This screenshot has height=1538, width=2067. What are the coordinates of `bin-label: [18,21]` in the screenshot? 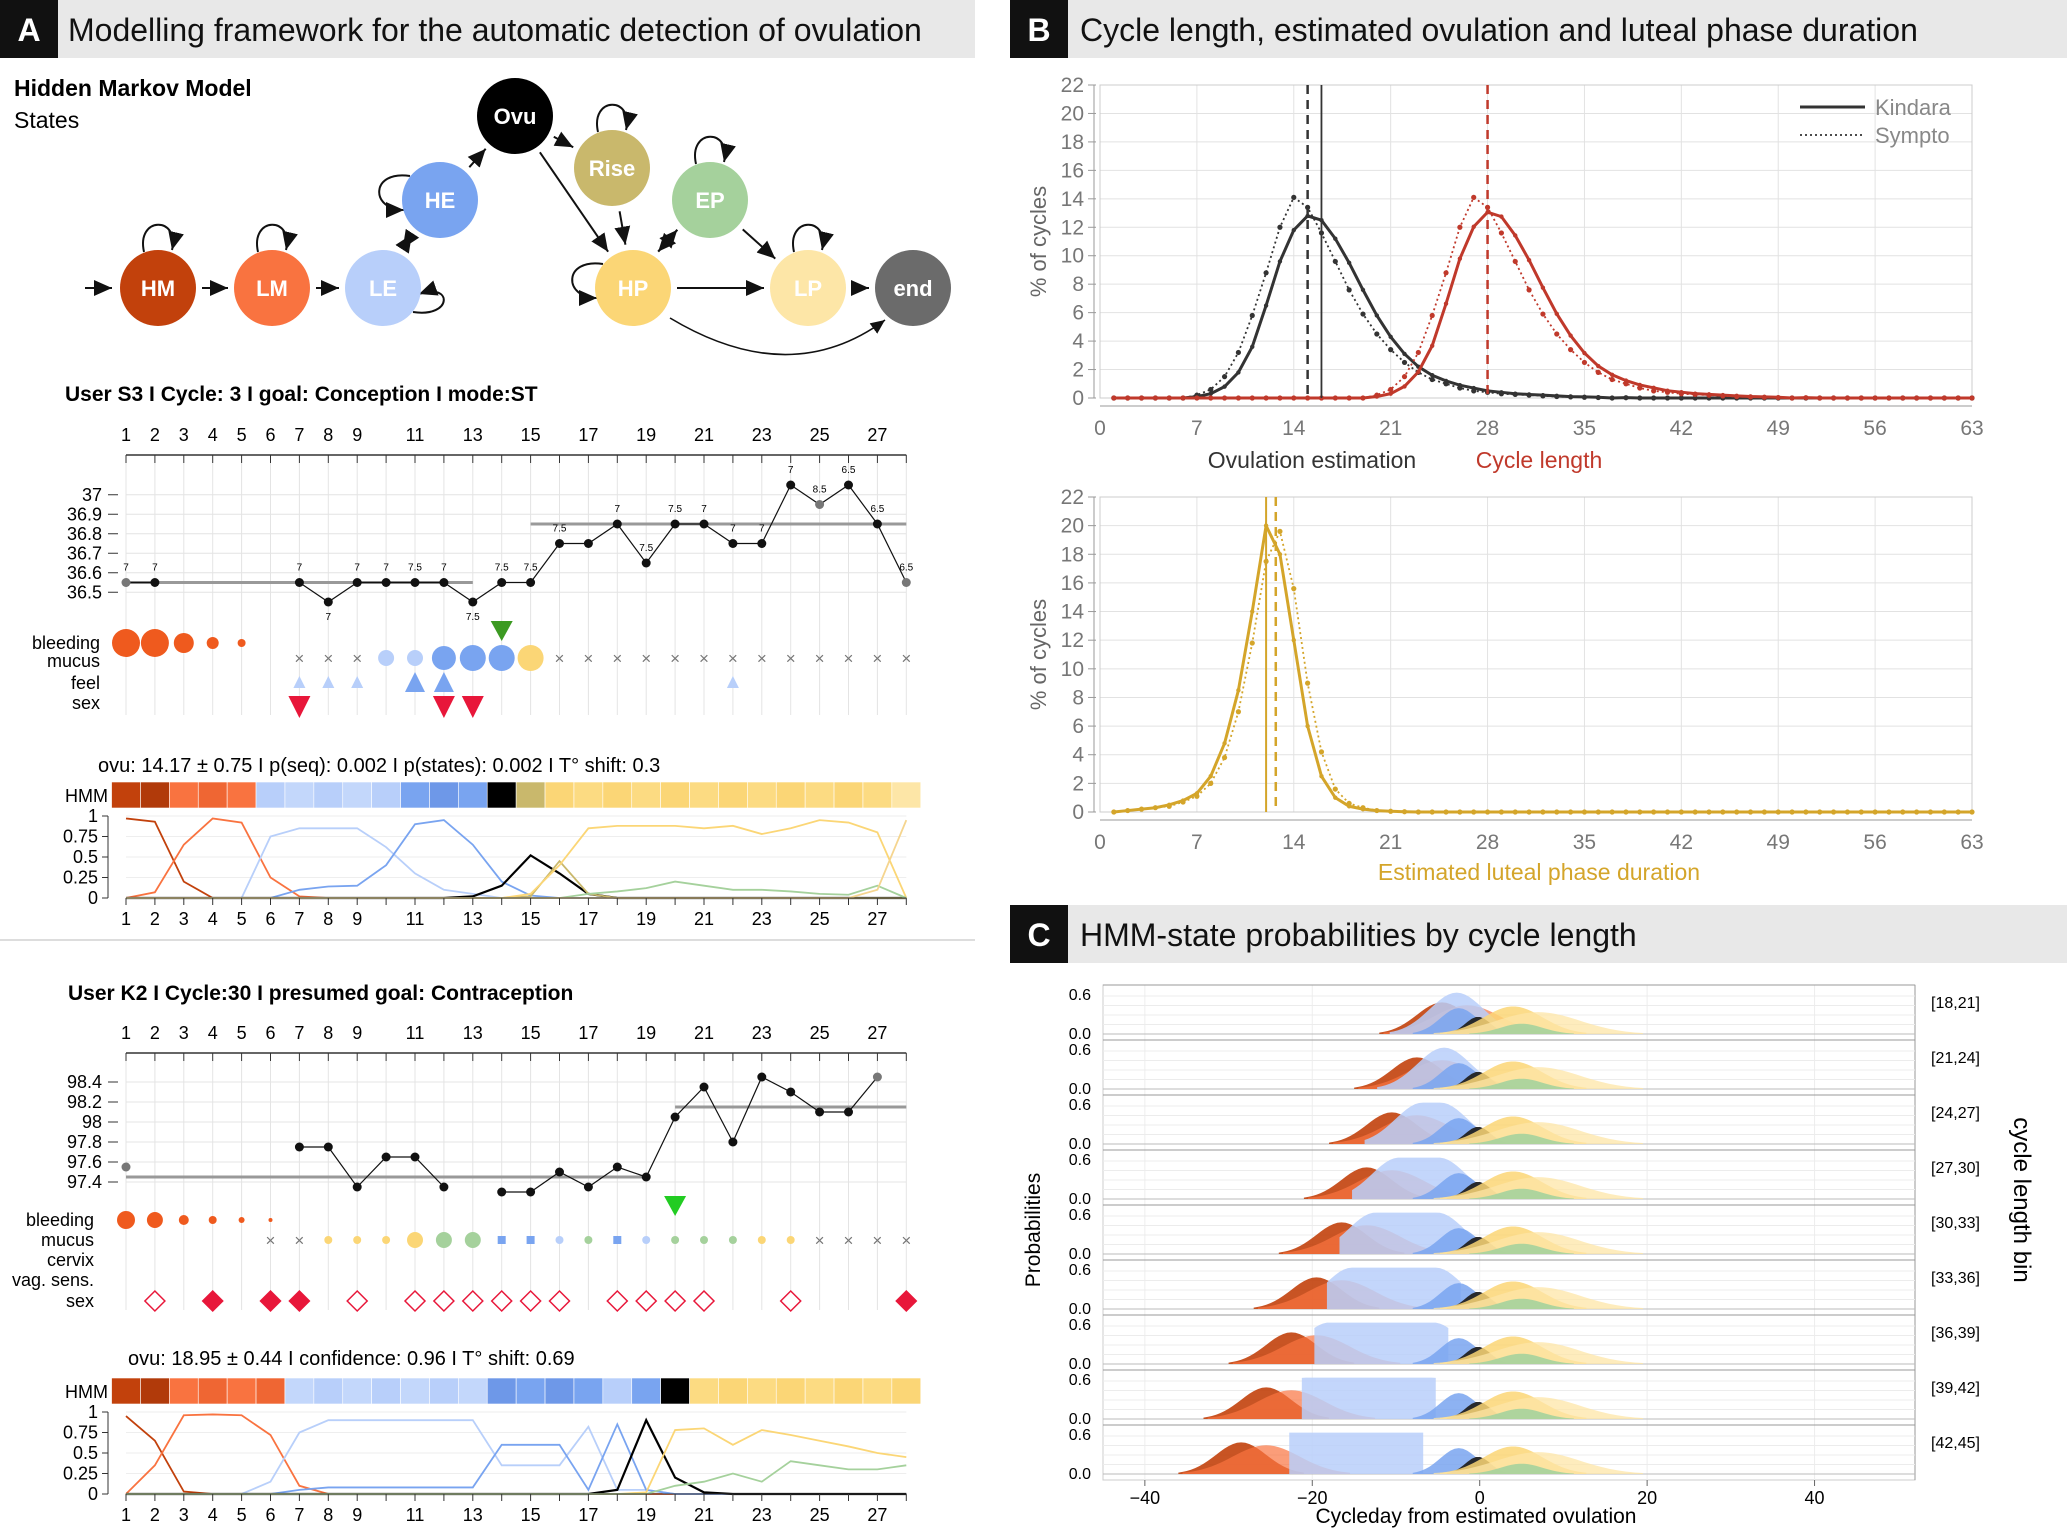 It's located at (1955, 1003).